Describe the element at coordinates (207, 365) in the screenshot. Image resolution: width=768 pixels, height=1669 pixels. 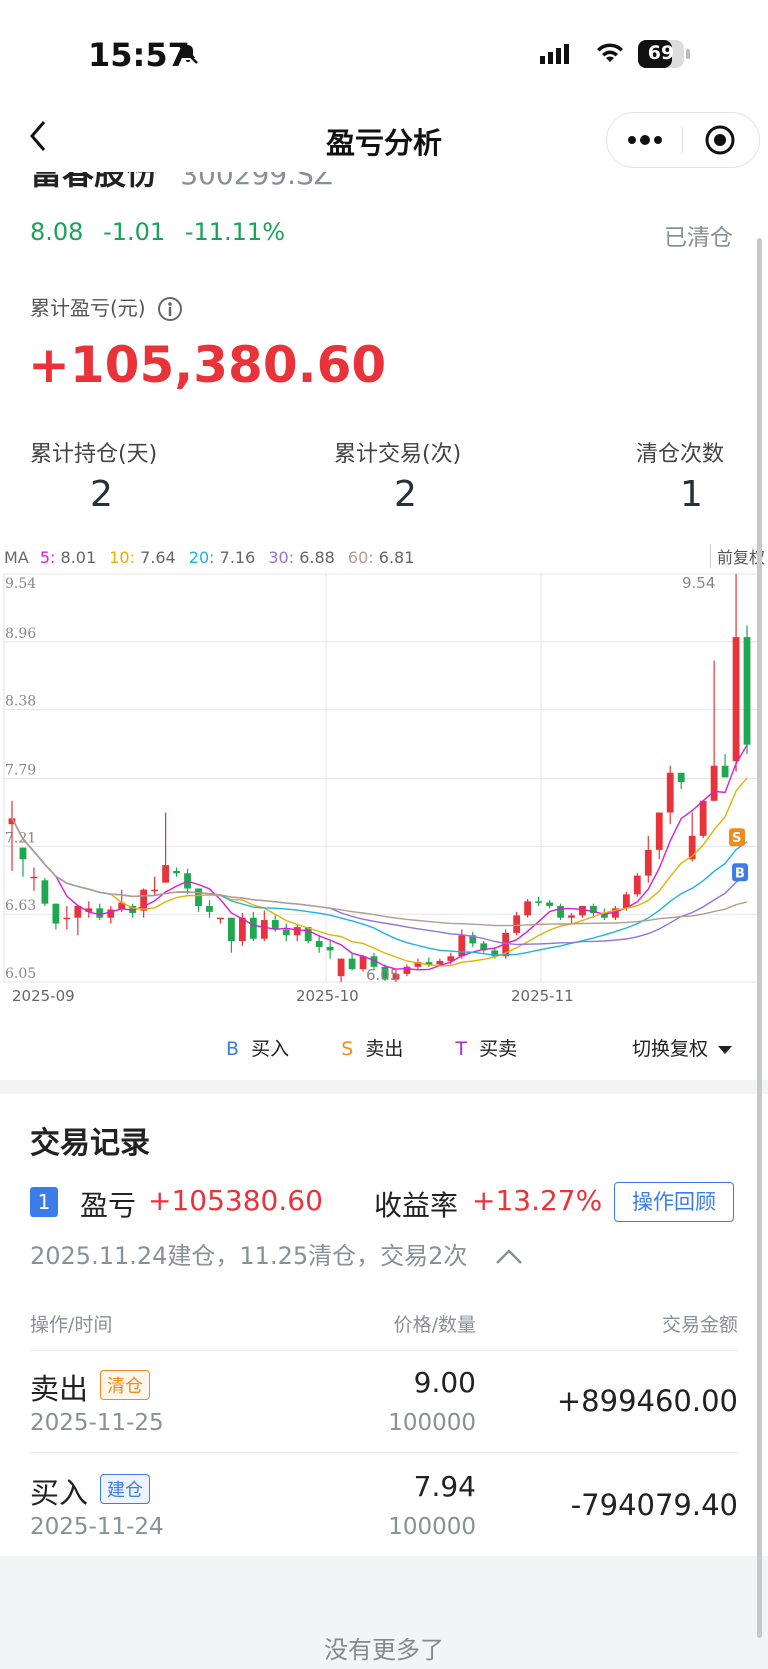
I see `pnl-value: +105,380.60` at that location.